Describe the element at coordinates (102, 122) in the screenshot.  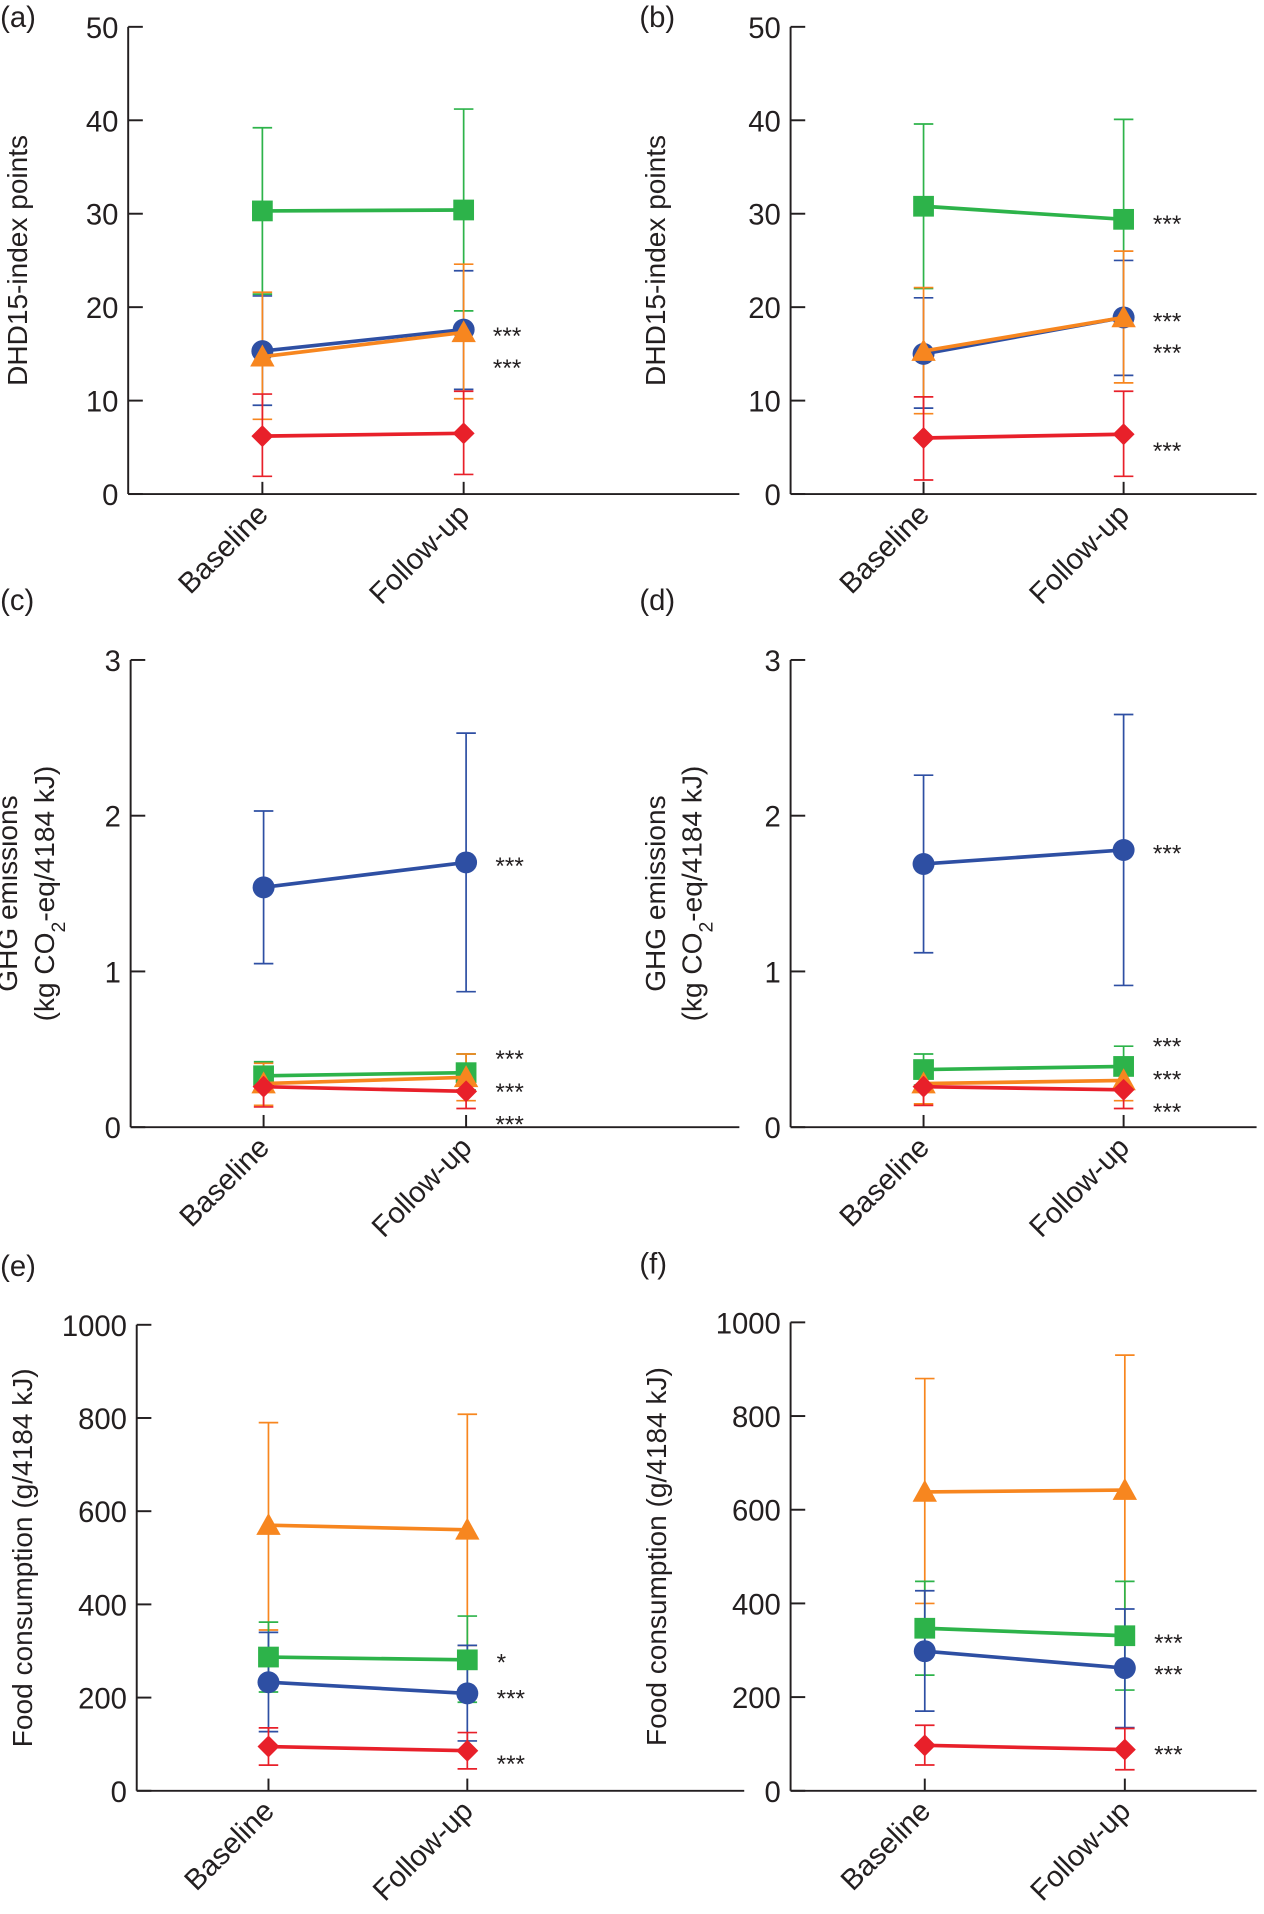
I see `y-tick-label: 40` at that location.